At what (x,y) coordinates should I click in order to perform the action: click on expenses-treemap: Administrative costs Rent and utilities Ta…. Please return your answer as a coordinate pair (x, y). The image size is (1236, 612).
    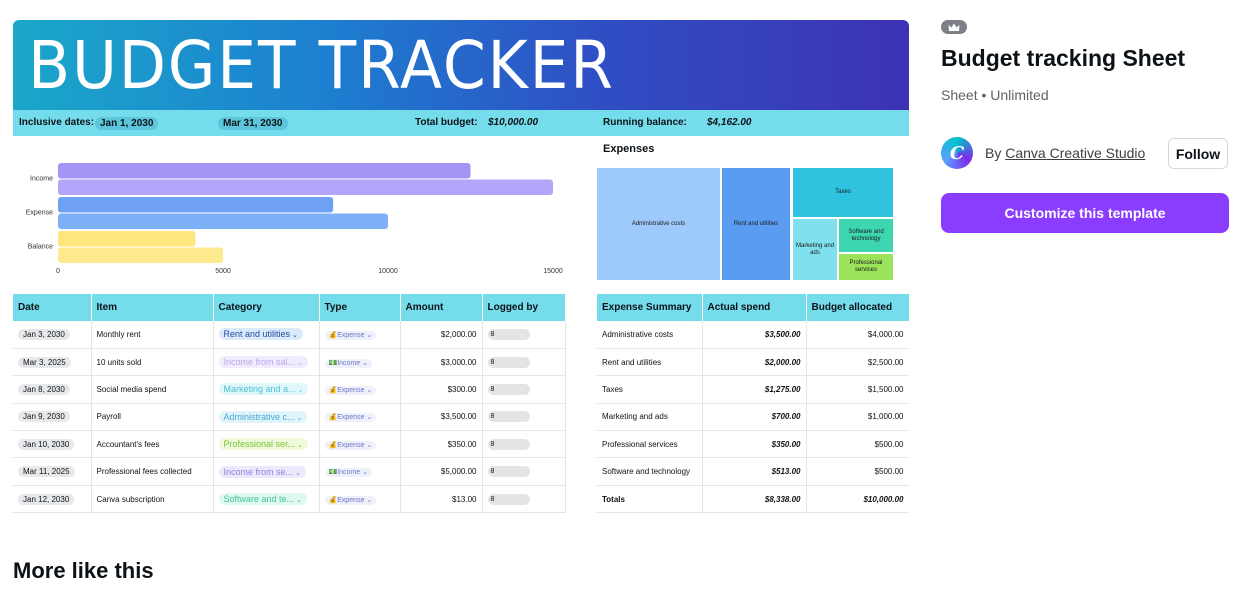
    Looking at the image, I should click on (745, 224).